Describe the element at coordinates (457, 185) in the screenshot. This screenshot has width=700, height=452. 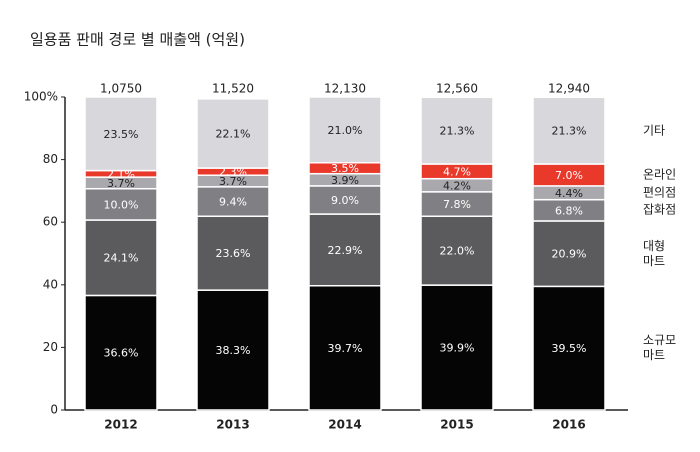
I see `data-label: 4.2%` at that location.